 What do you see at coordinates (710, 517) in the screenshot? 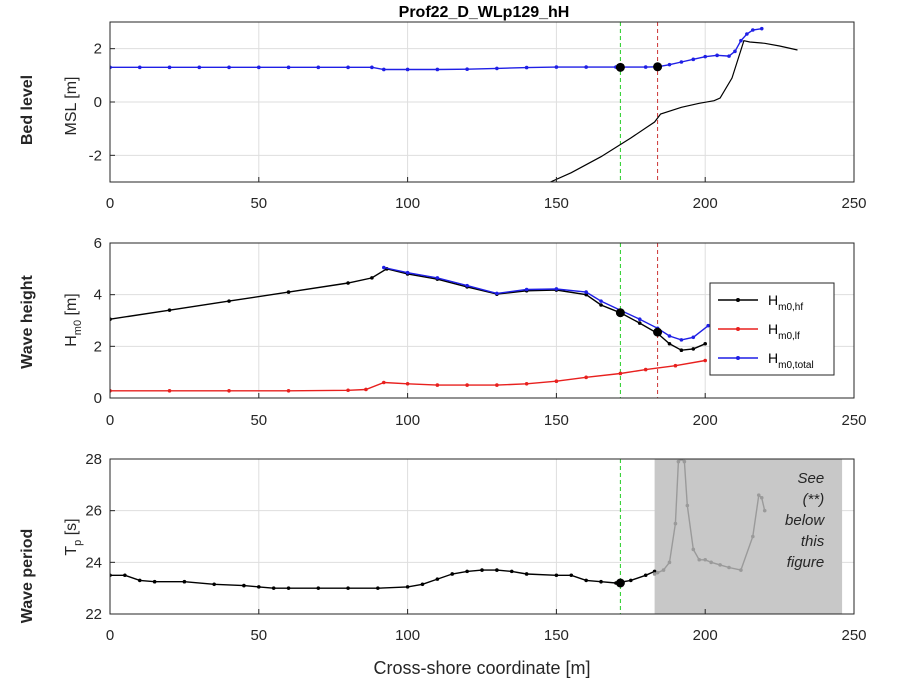
I see `series-tp_gray-line` at bounding box center [710, 517].